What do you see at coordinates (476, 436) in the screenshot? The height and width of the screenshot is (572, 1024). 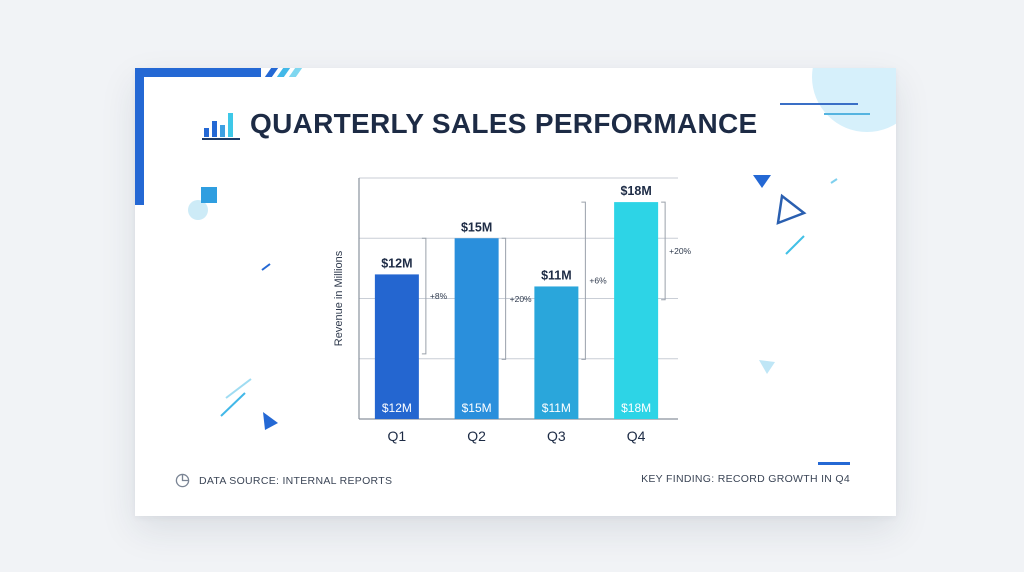 I see `x-tick-label: Q2` at bounding box center [476, 436].